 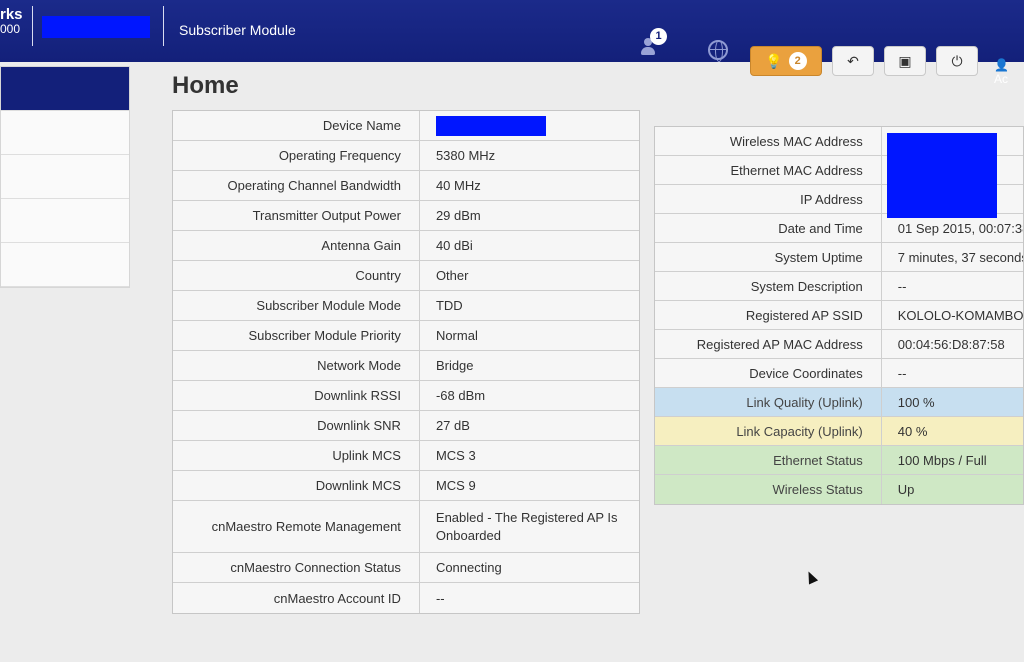 I want to click on row-label: IP Address, so click(x=768, y=199).